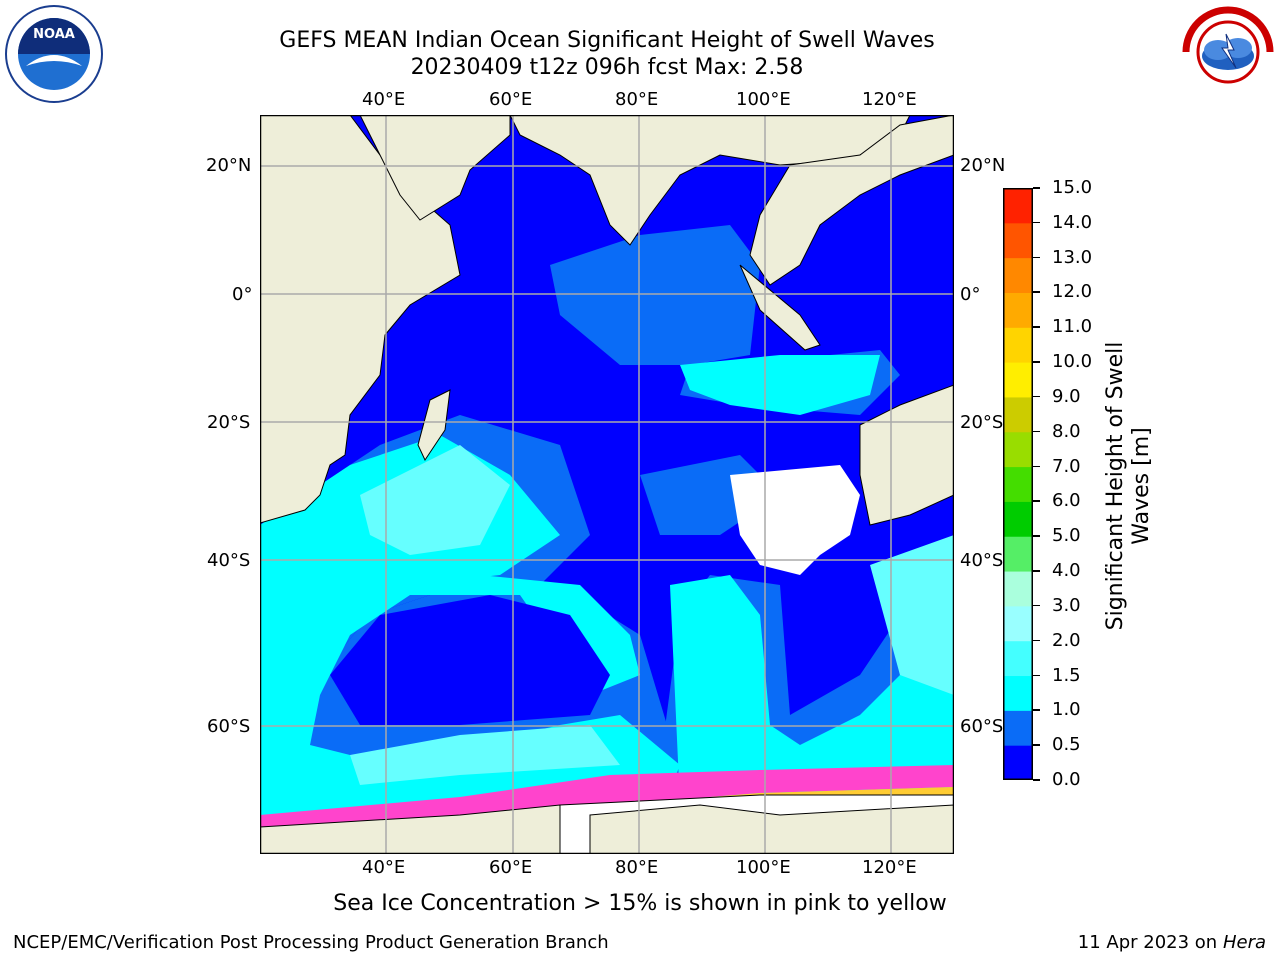 The width and height of the screenshot is (1280, 960). What do you see at coordinates (1072, 257) in the screenshot?
I see `colorbar-tick-label: 13.0` at bounding box center [1072, 257].